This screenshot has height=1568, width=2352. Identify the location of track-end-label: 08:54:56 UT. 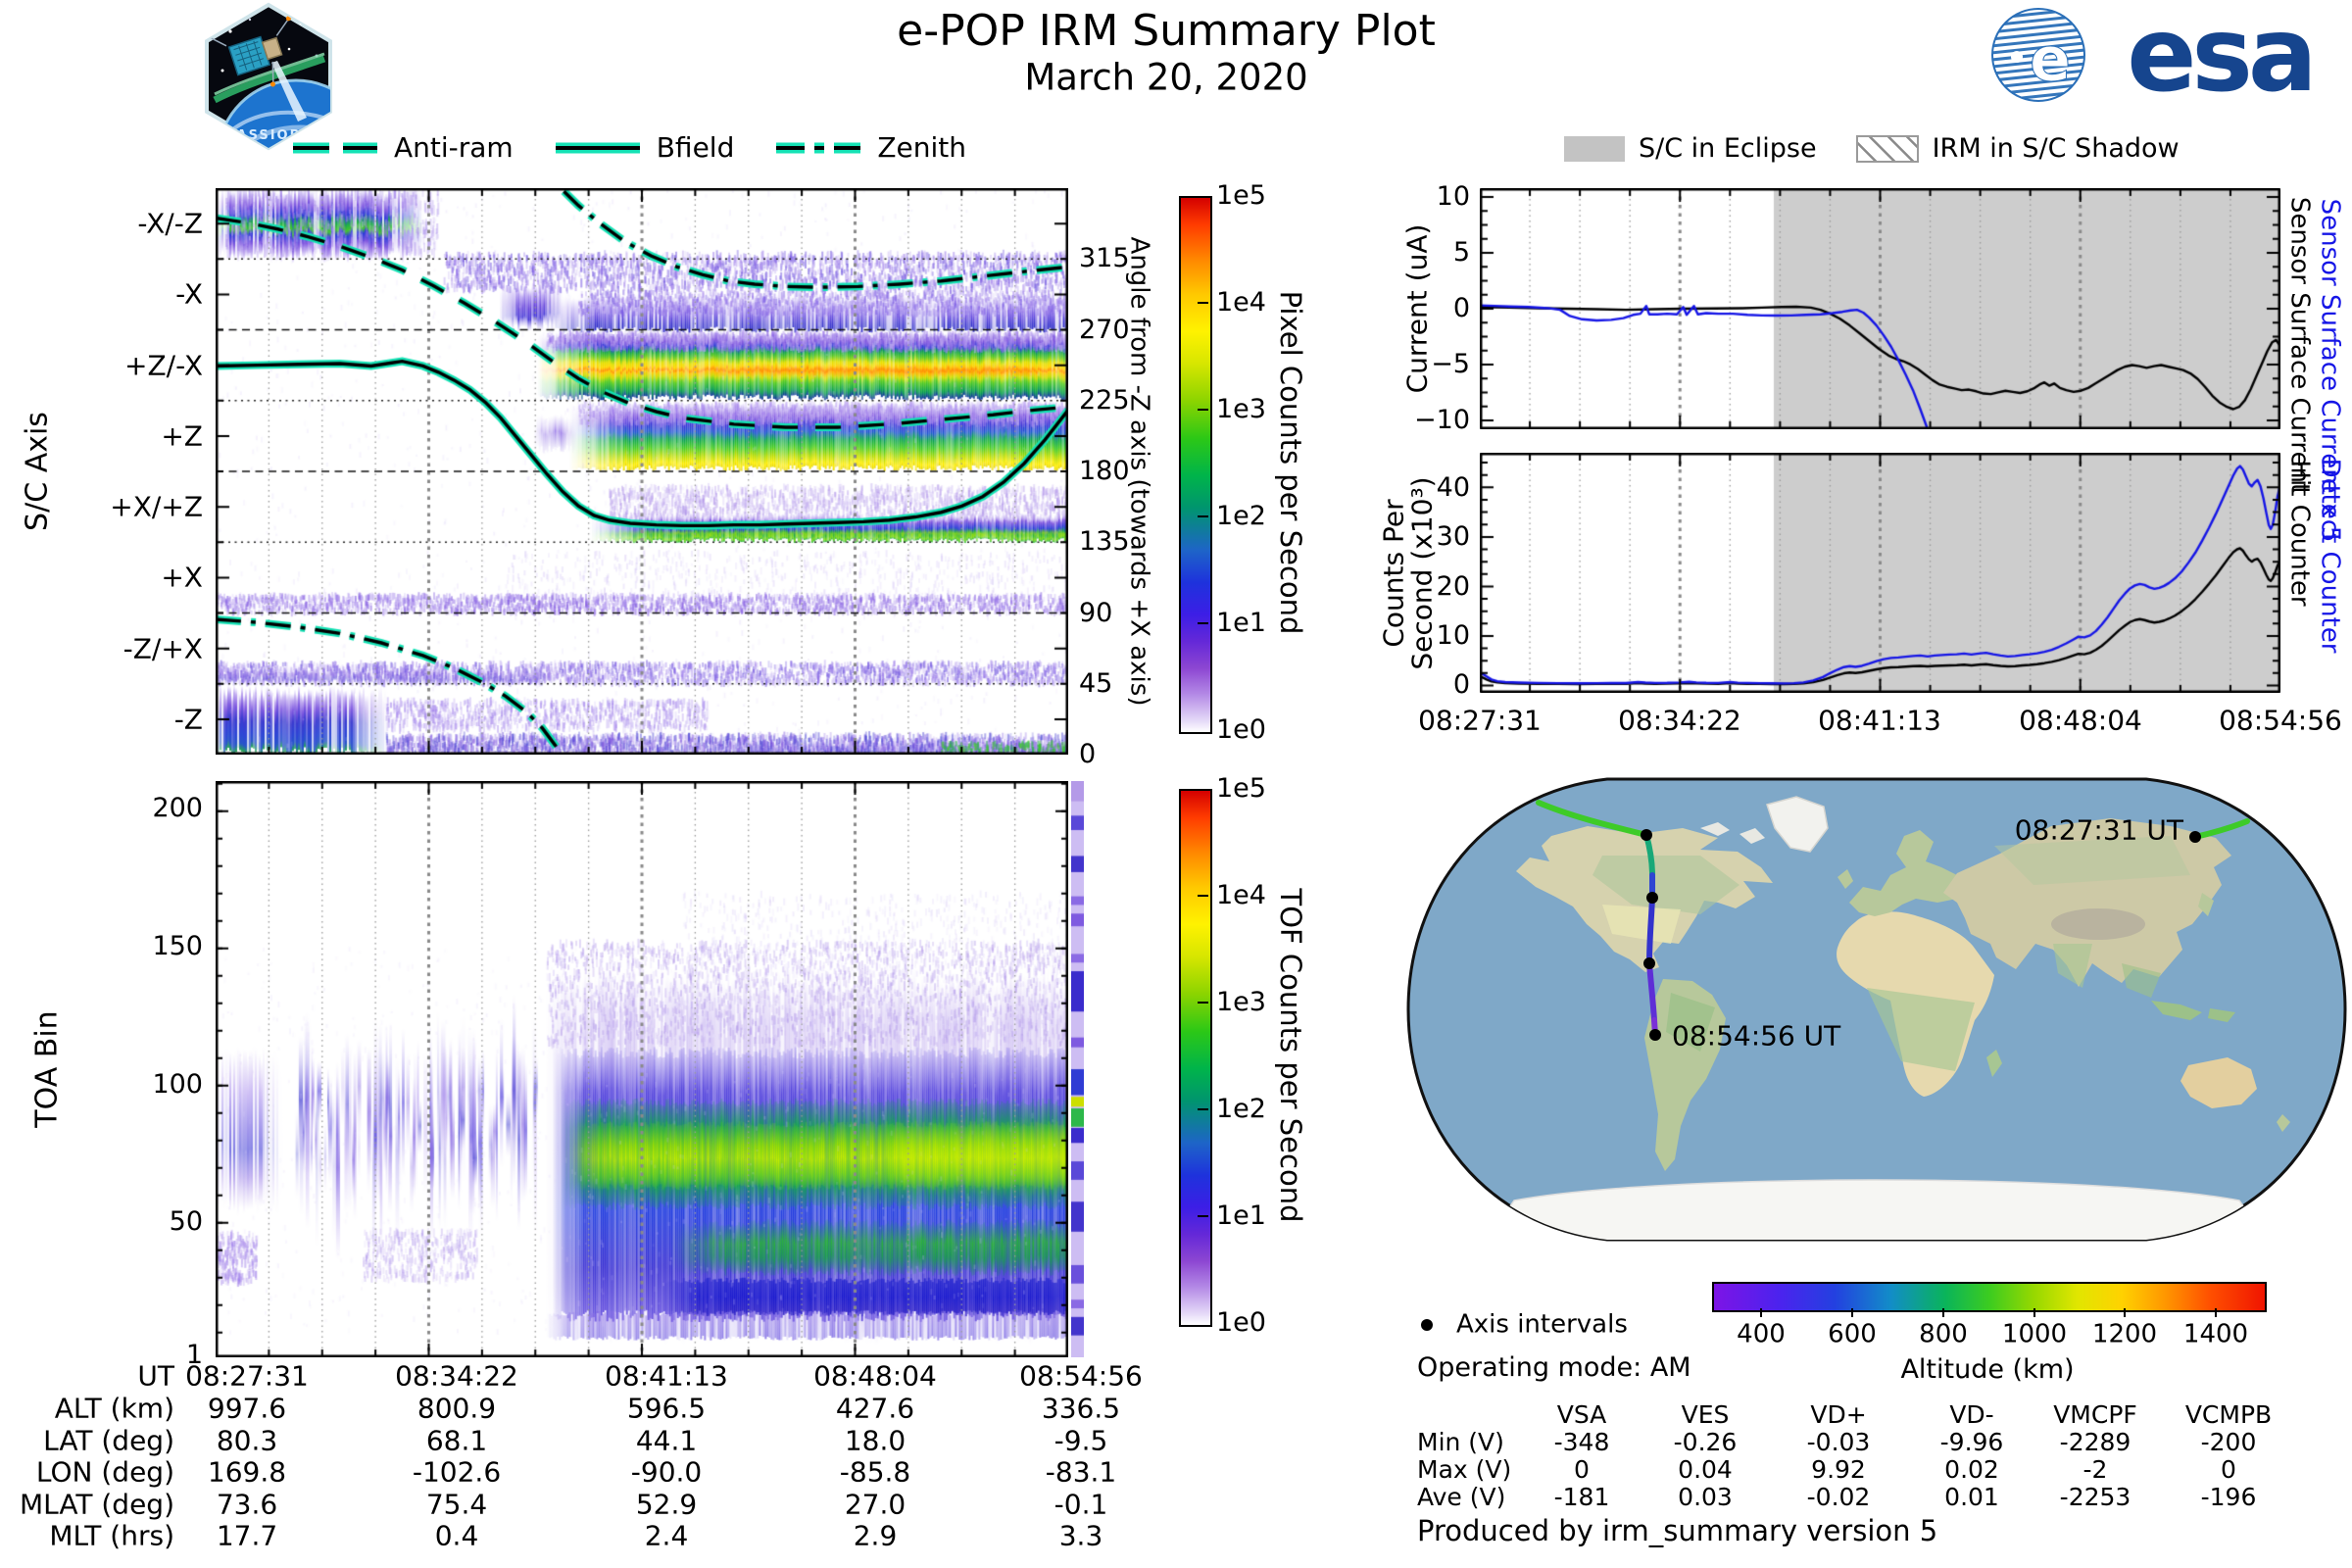
(1756, 1036).